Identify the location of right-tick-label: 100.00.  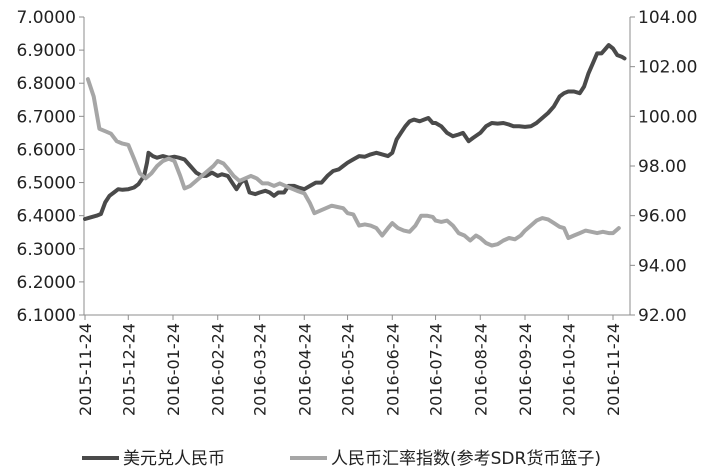
(667, 117).